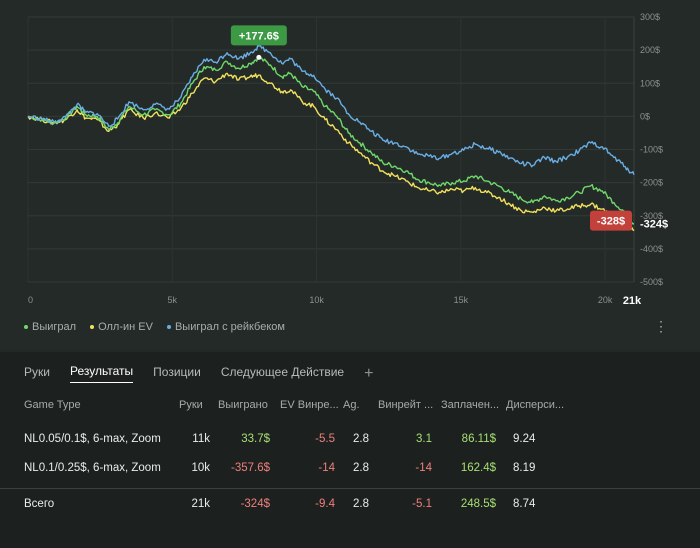 This screenshot has height=548, width=700. What do you see at coordinates (39, 504) in the screenshot?
I see `cell-total-label: Всего` at bounding box center [39, 504].